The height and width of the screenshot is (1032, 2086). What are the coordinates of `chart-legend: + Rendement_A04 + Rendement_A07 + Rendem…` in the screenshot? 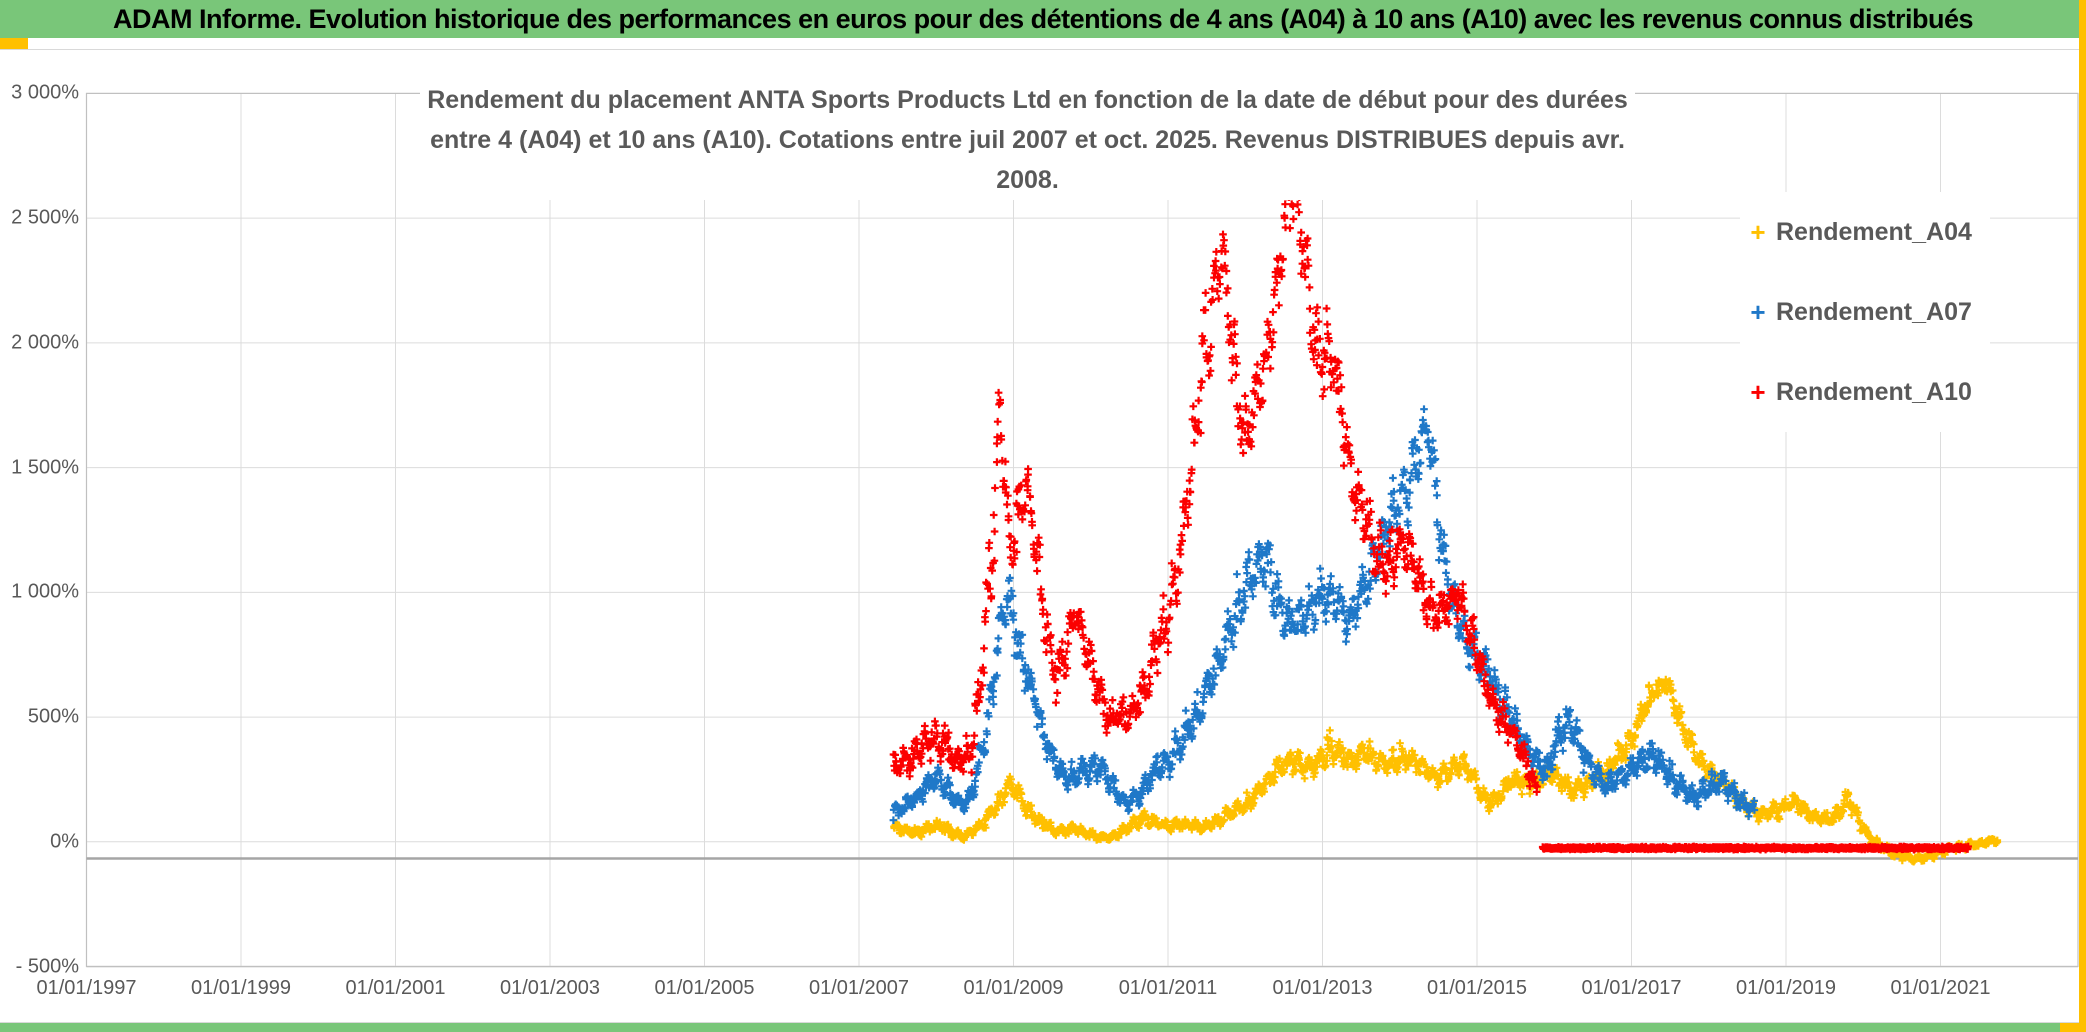 It's located at (1865, 312).